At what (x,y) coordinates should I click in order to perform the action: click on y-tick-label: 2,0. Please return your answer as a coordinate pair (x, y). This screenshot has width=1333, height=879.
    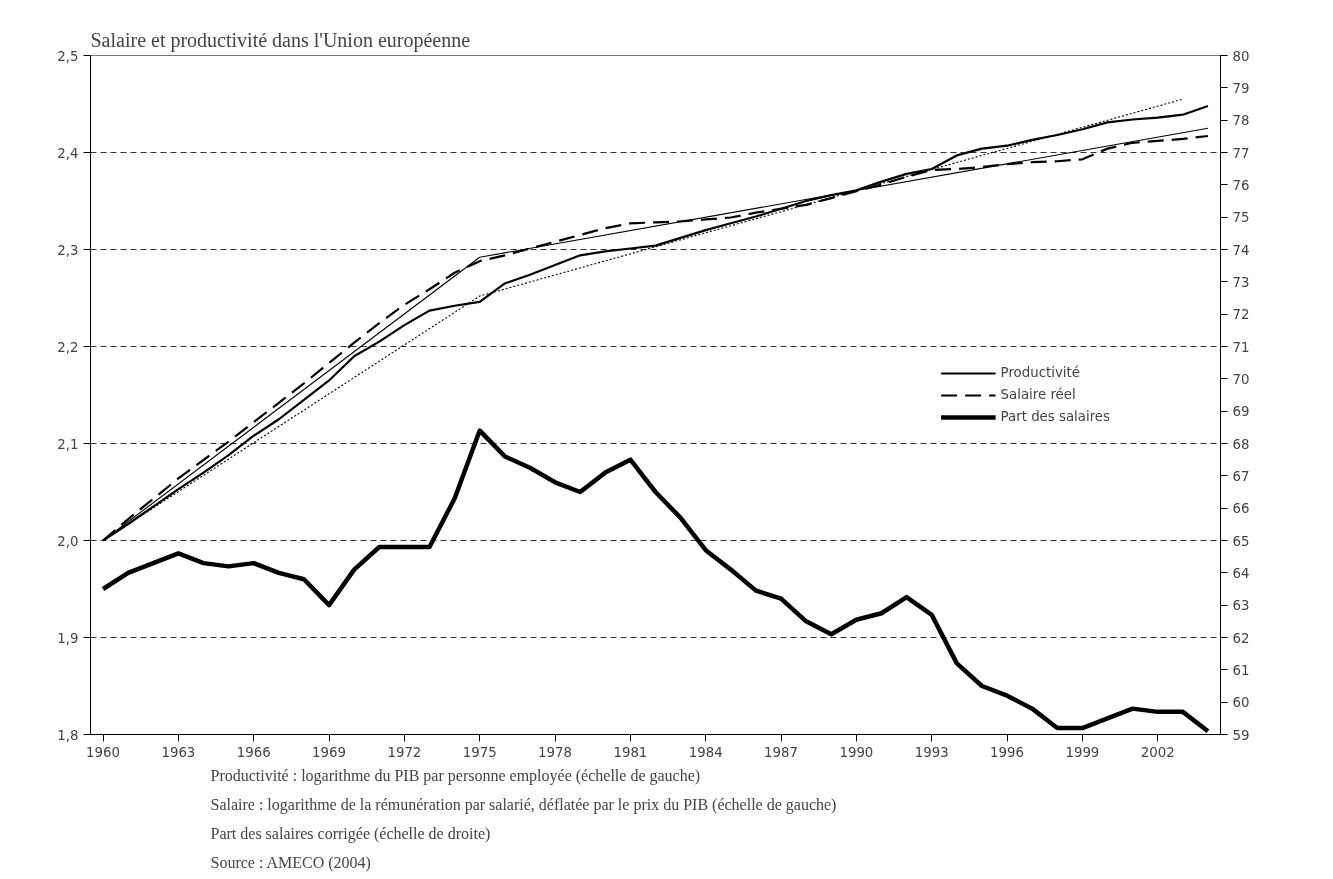
    Looking at the image, I should click on (68, 541).